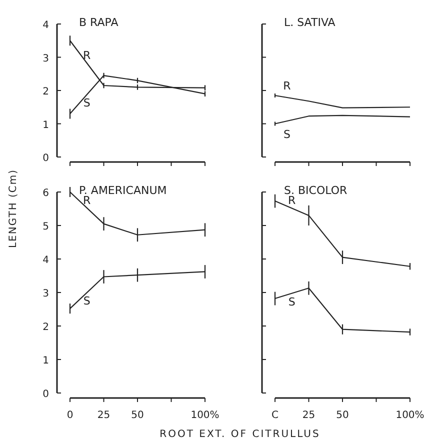 The height and width of the screenshot is (444, 426). What do you see at coordinates (316, 190) in the screenshot?
I see `chart-title: S. BICOLOR` at bounding box center [316, 190].